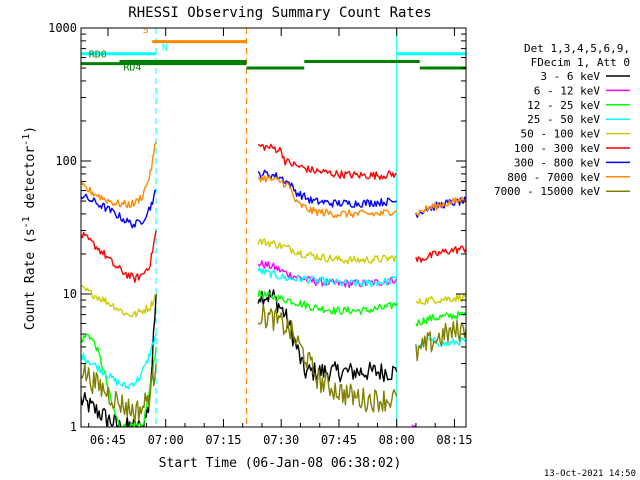 The image size is (640, 480). Describe the element at coordinates (563, 105) in the screenshot. I see `legend-label-2: 12 - 25 keV` at that location.